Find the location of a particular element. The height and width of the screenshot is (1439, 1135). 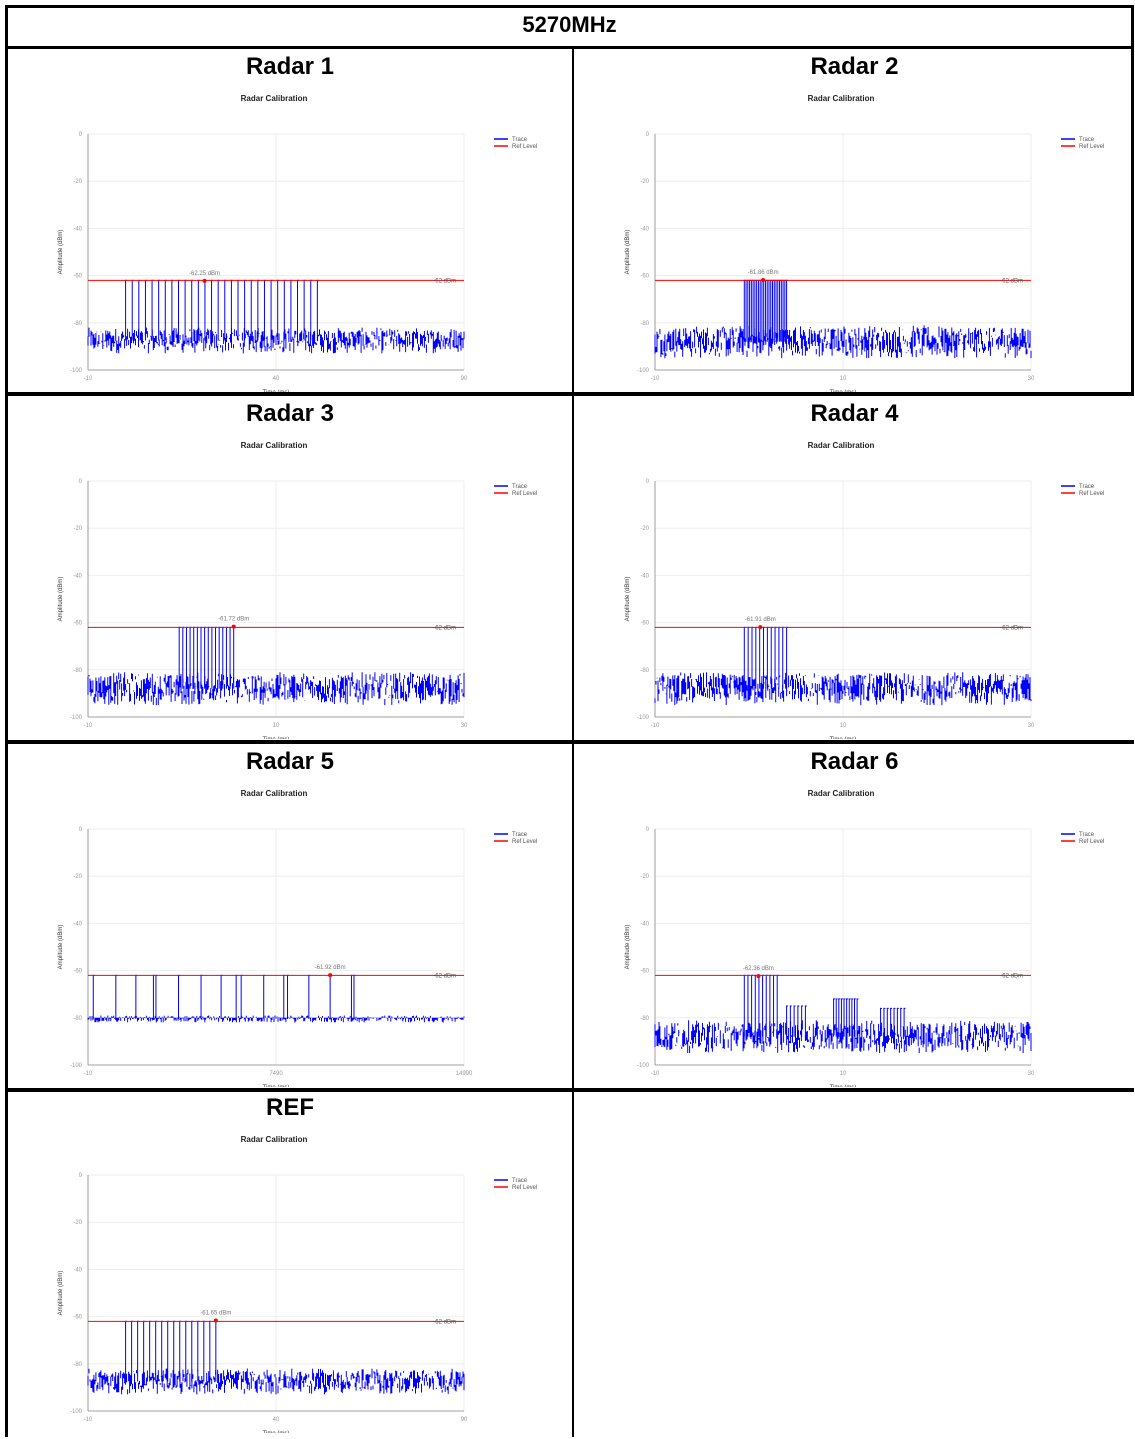

peak-marker-label: -61.72 dBm is located at coordinates (233, 620).